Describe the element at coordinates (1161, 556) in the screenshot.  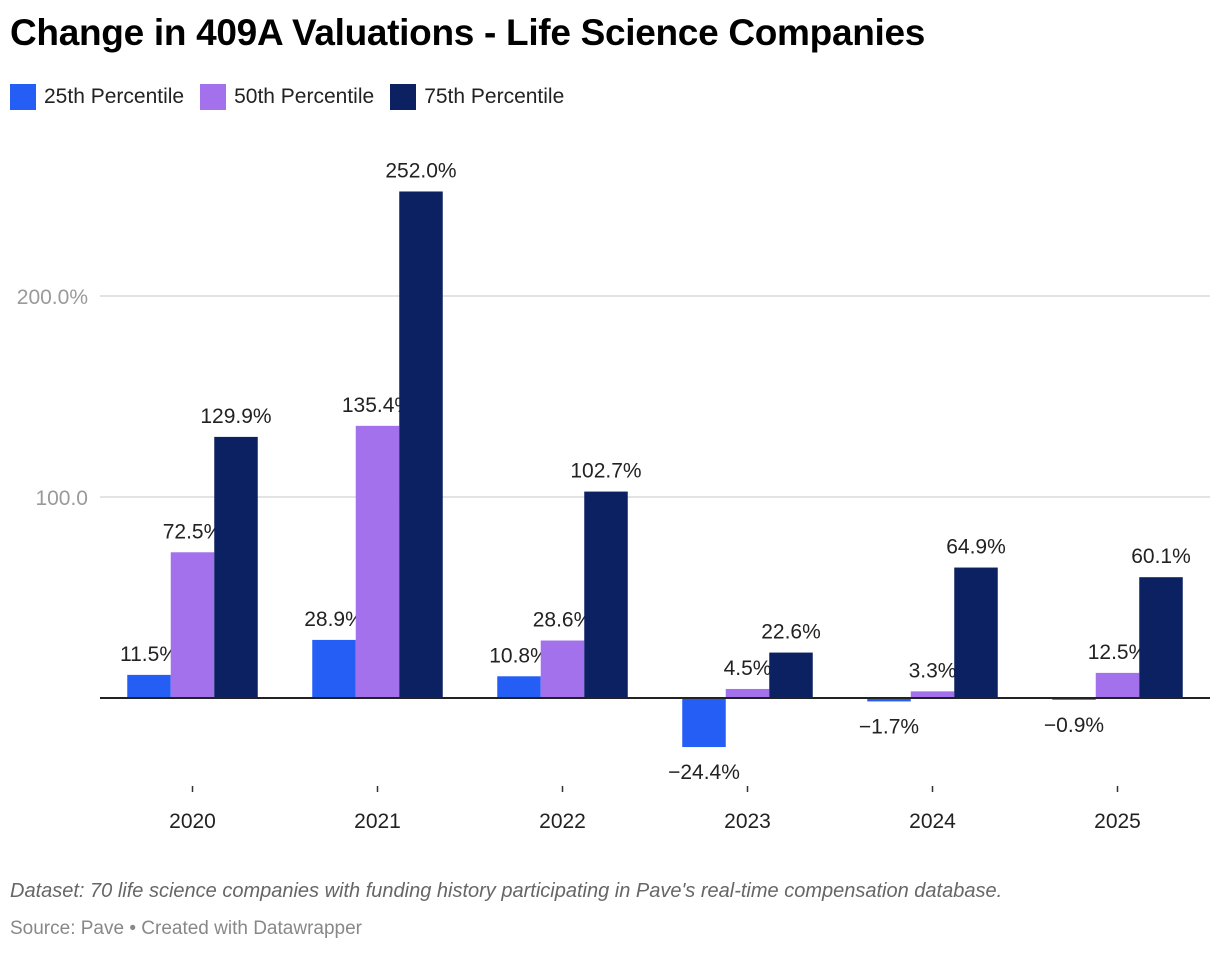
I see `data-label: 60.1%` at that location.